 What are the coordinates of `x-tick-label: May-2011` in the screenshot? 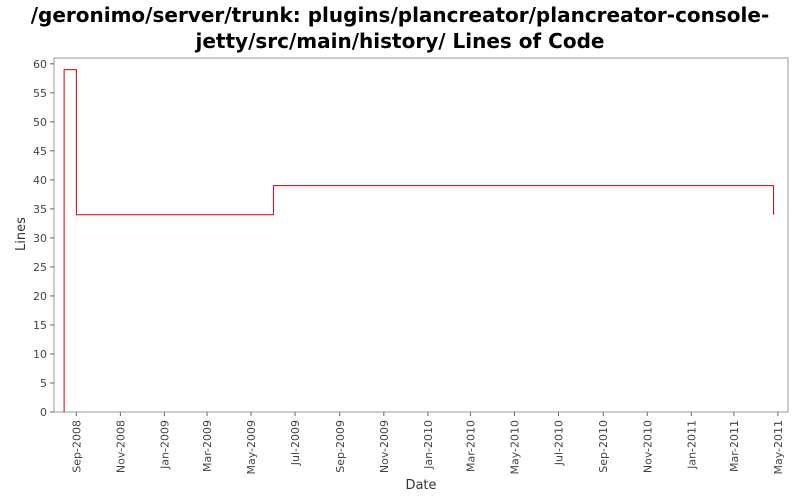 It's located at (778, 447).